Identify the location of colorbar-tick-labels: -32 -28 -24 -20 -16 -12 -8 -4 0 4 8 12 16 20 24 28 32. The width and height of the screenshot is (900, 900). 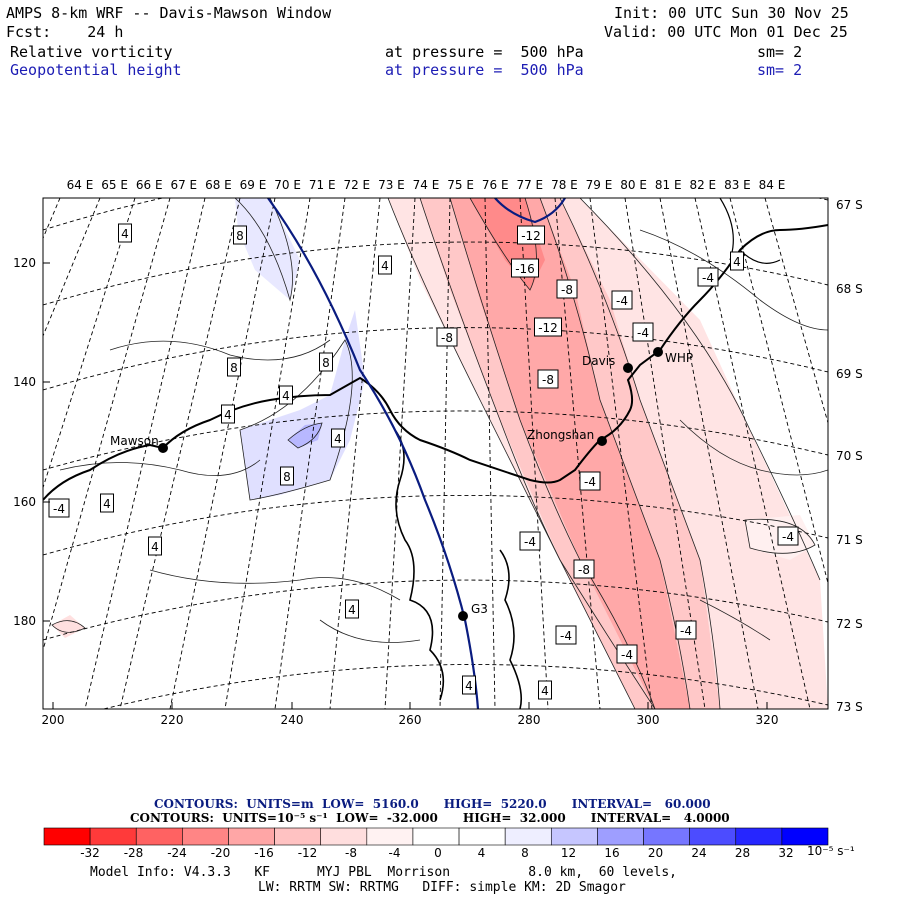
(436, 853).